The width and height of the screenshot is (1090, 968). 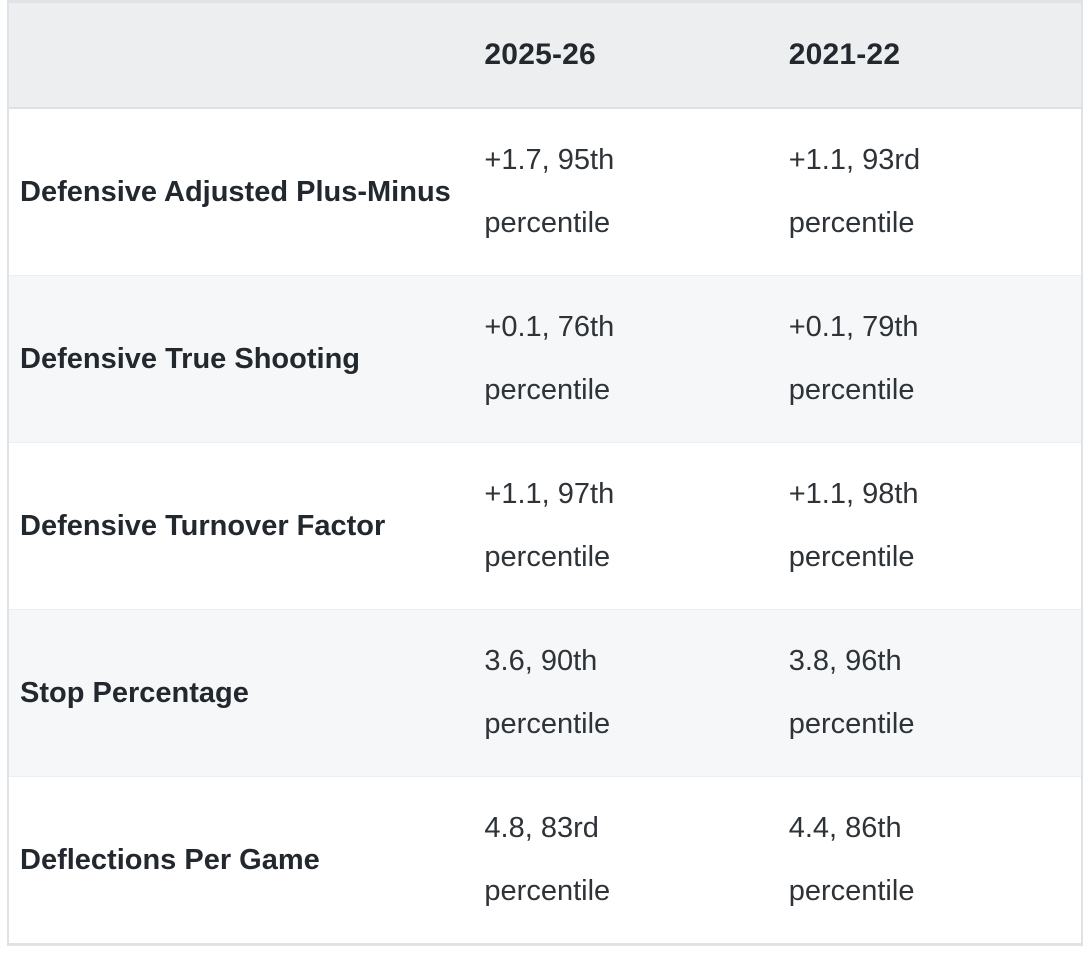 I want to click on metric-value-line: 4.8, 83rd, so click(x=541, y=828).